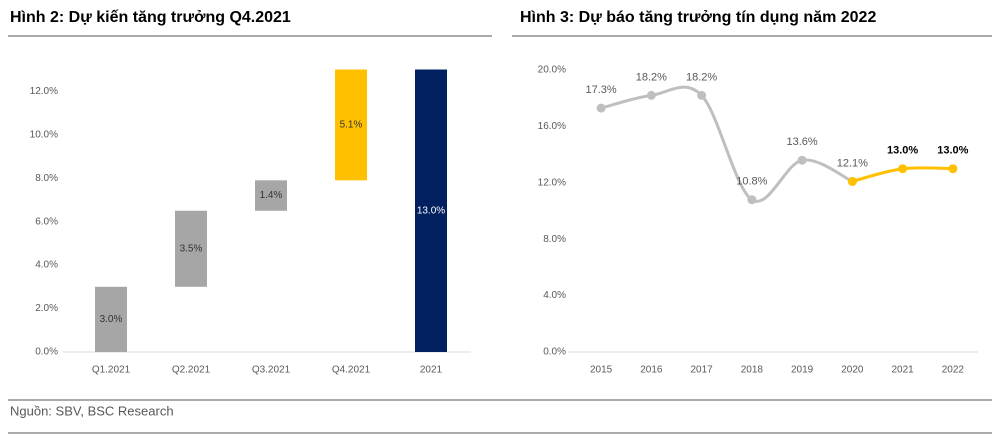 This screenshot has width=1000, height=440. What do you see at coordinates (46, 221) in the screenshot?
I see `y-tick-label: 6.0%` at bounding box center [46, 221].